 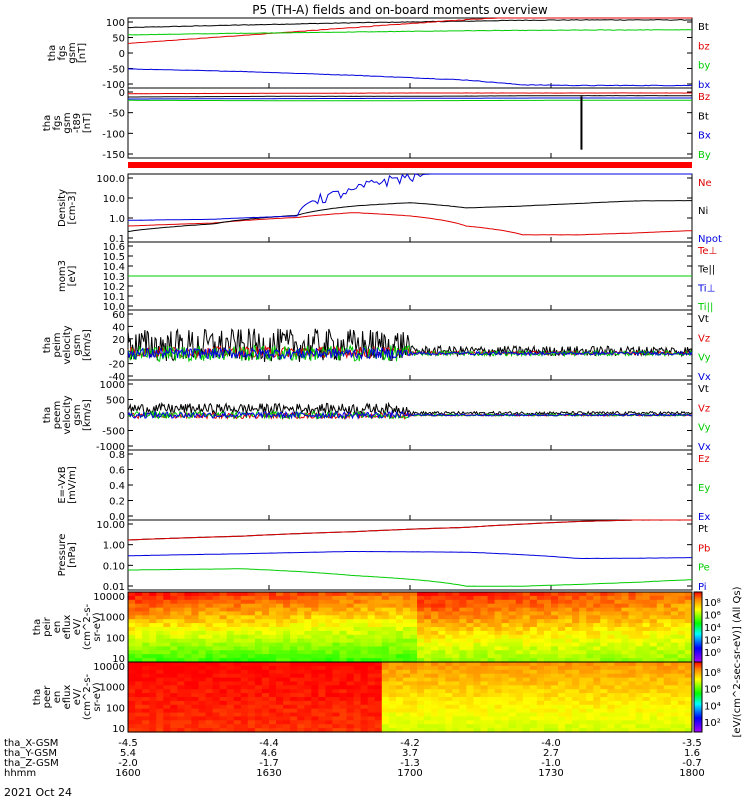 What do you see at coordinates (703, 389) in the screenshot?
I see `legend-Vt: Vt` at bounding box center [703, 389].